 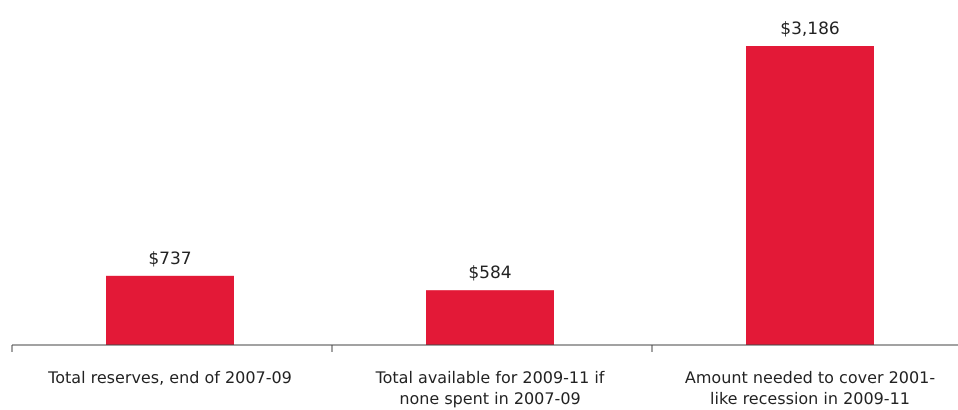 I want to click on data-label: $737, so click(x=170, y=258).